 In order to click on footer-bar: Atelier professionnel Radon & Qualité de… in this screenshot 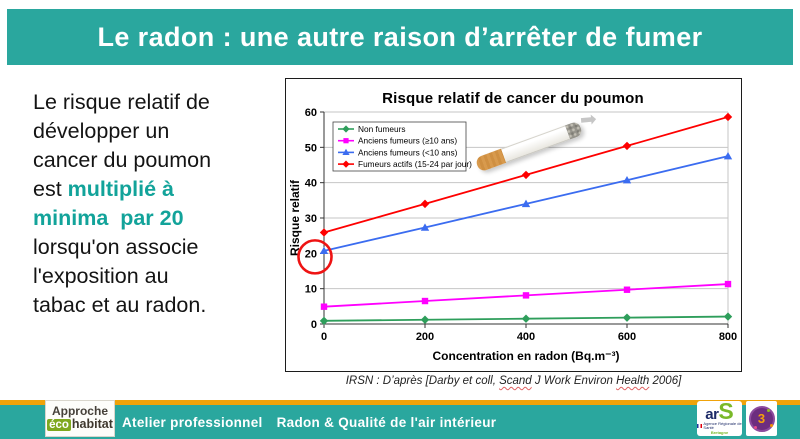, I will do `click(400, 422)`.